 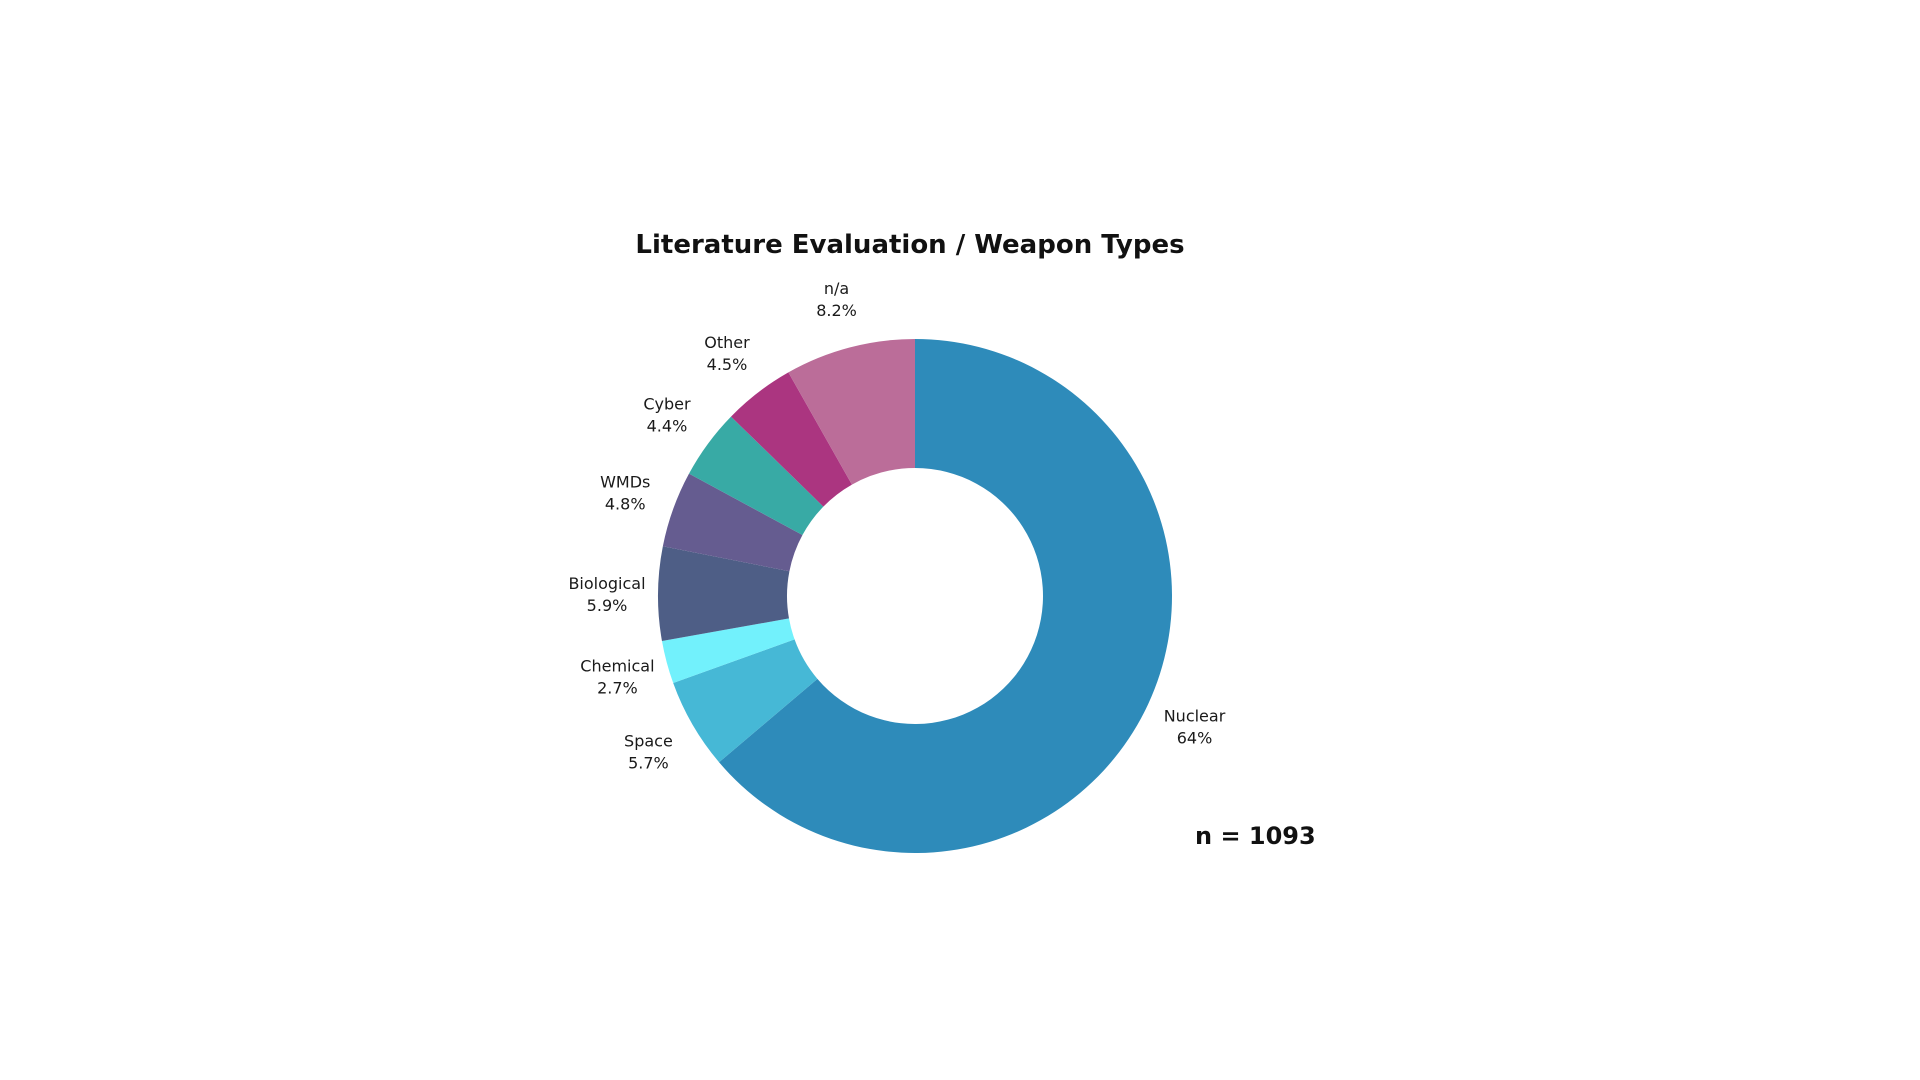 I want to click on slice-percent-label: 8.2%, so click(x=836, y=310).